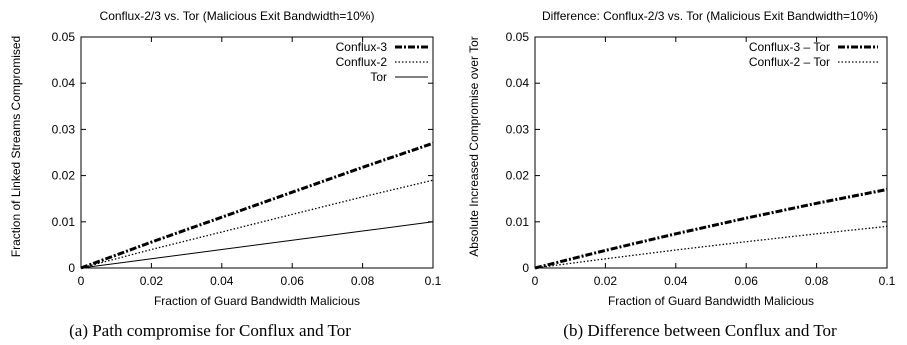 The image size is (907, 345). Describe the element at coordinates (16, 146) in the screenshot. I see `y-axis-label: Fraction of Linked Streams Compromised` at that location.